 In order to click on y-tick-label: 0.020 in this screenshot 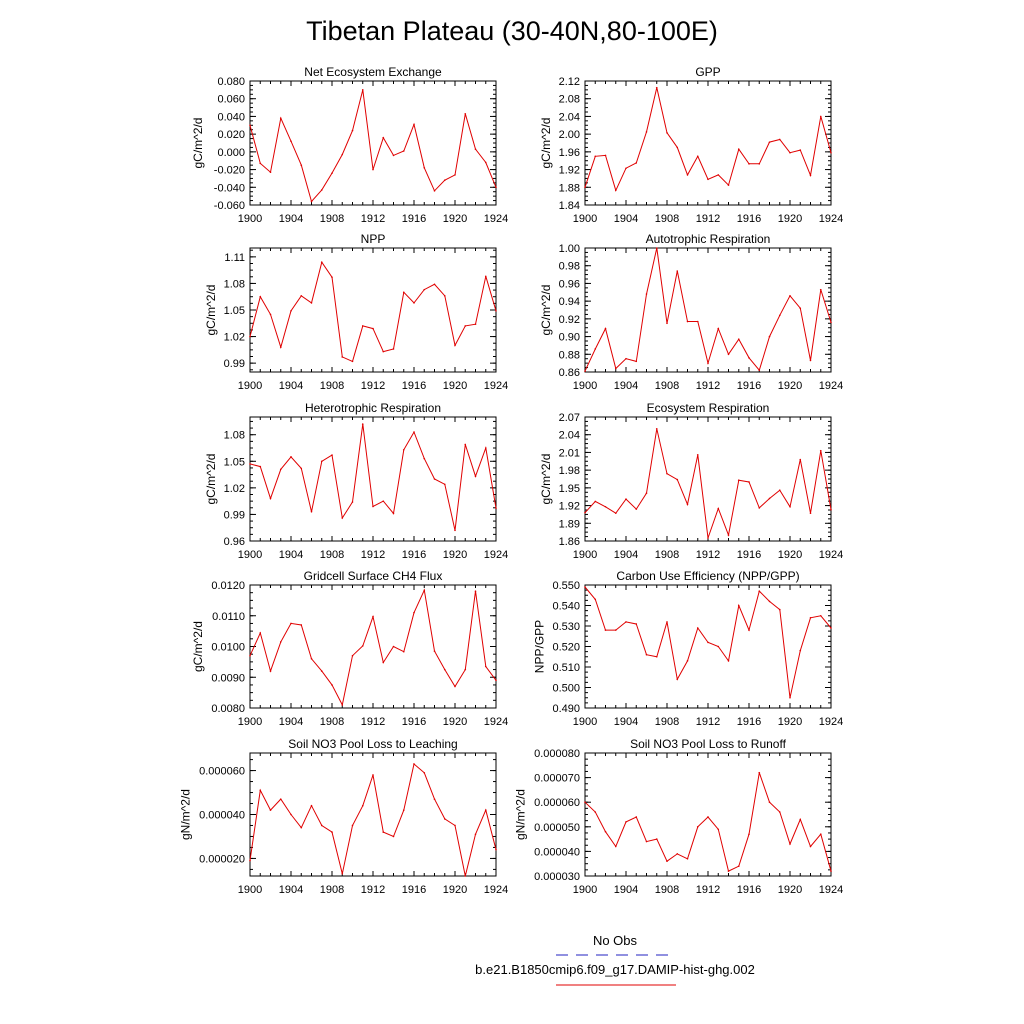, I will do `click(231, 135)`.